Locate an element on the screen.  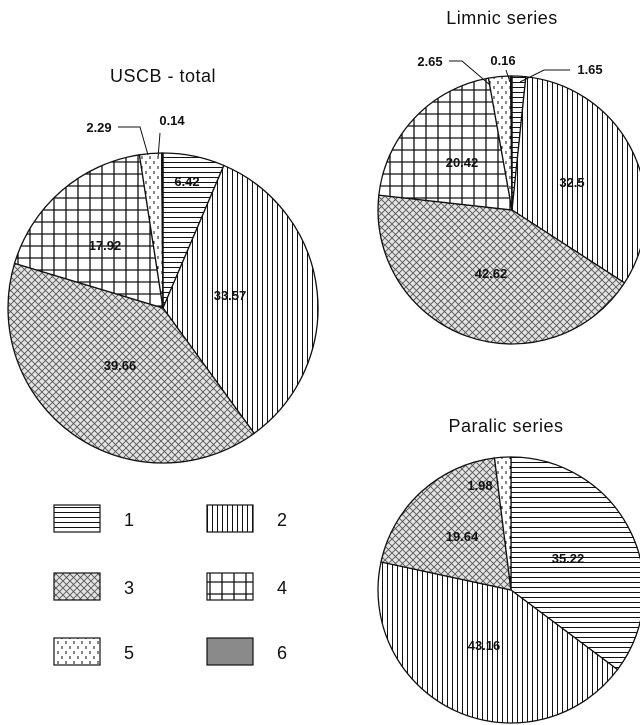
slice-label-3: 42.62 is located at coordinates (491, 273).